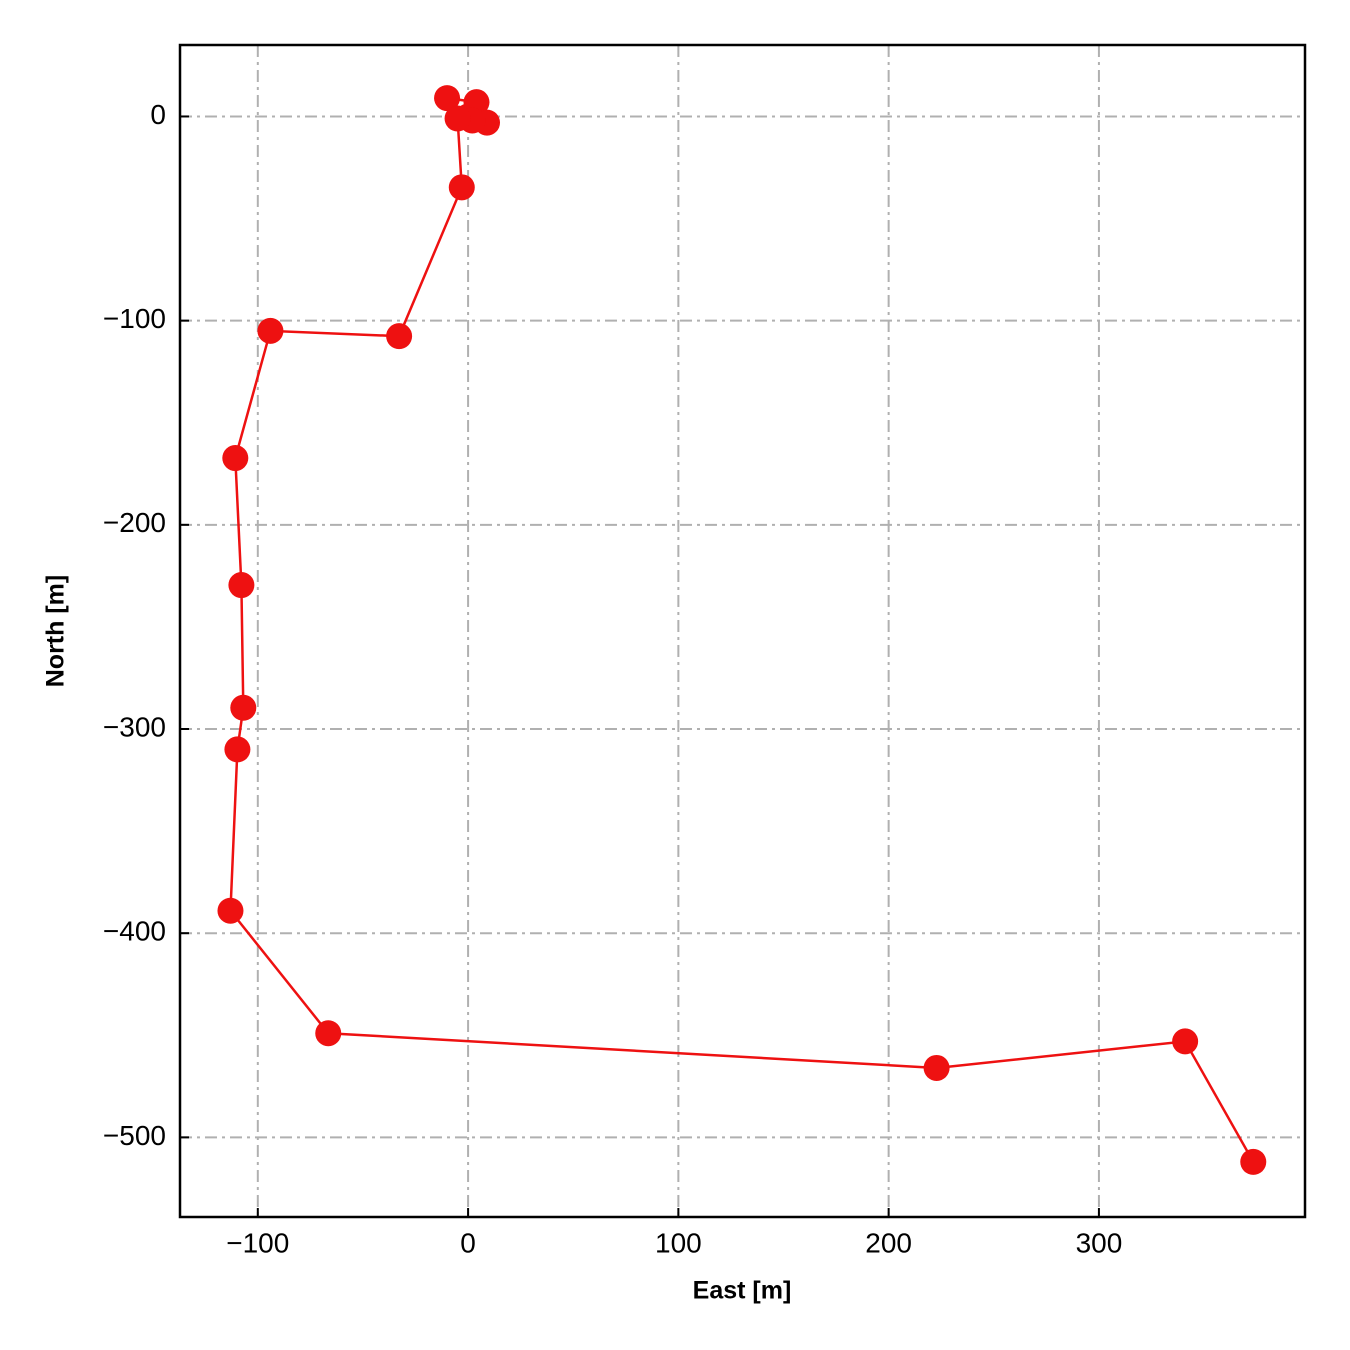  I want to click on y-tick-label: −500, so click(134, 1135).